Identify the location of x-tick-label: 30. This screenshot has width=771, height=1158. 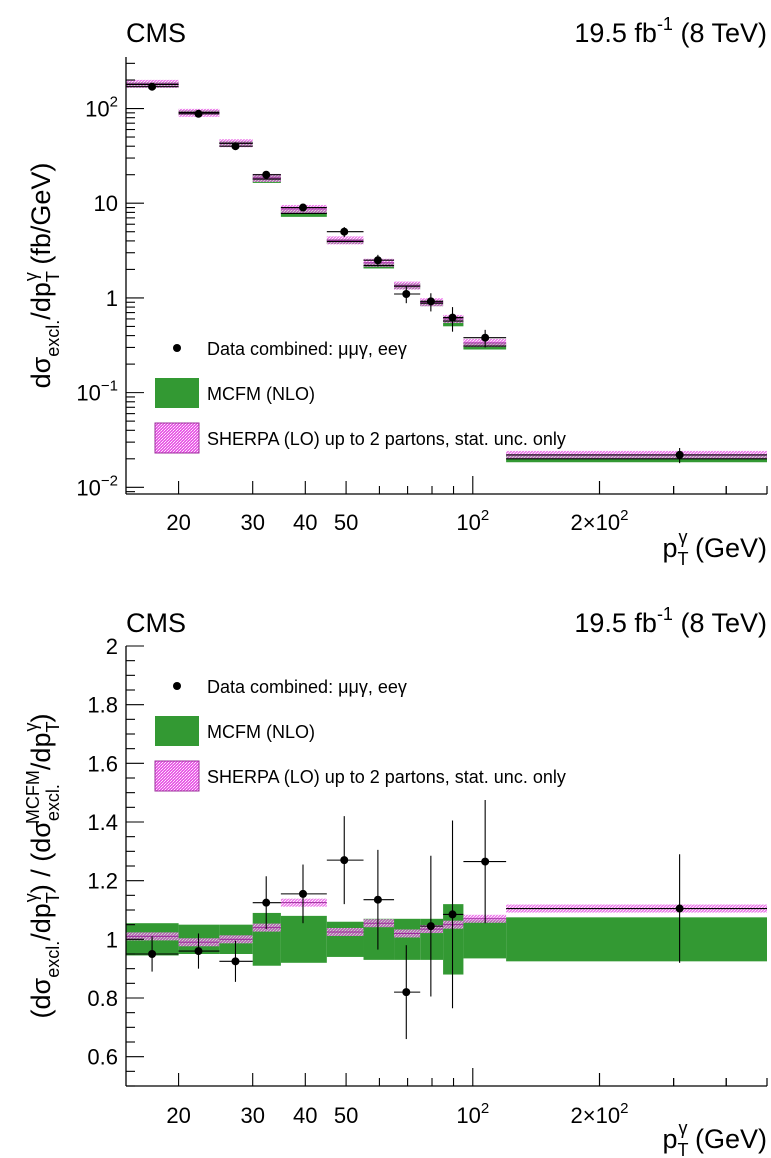
(252, 522).